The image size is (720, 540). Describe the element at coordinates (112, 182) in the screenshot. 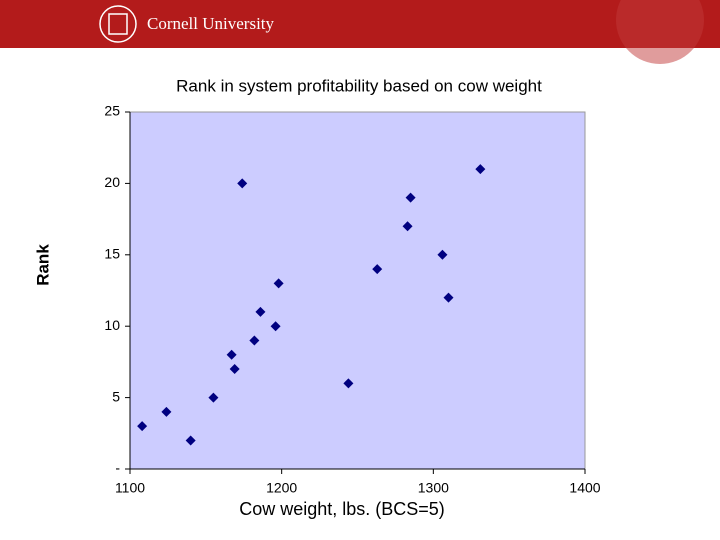

I see `y-tick-label: 20` at that location.